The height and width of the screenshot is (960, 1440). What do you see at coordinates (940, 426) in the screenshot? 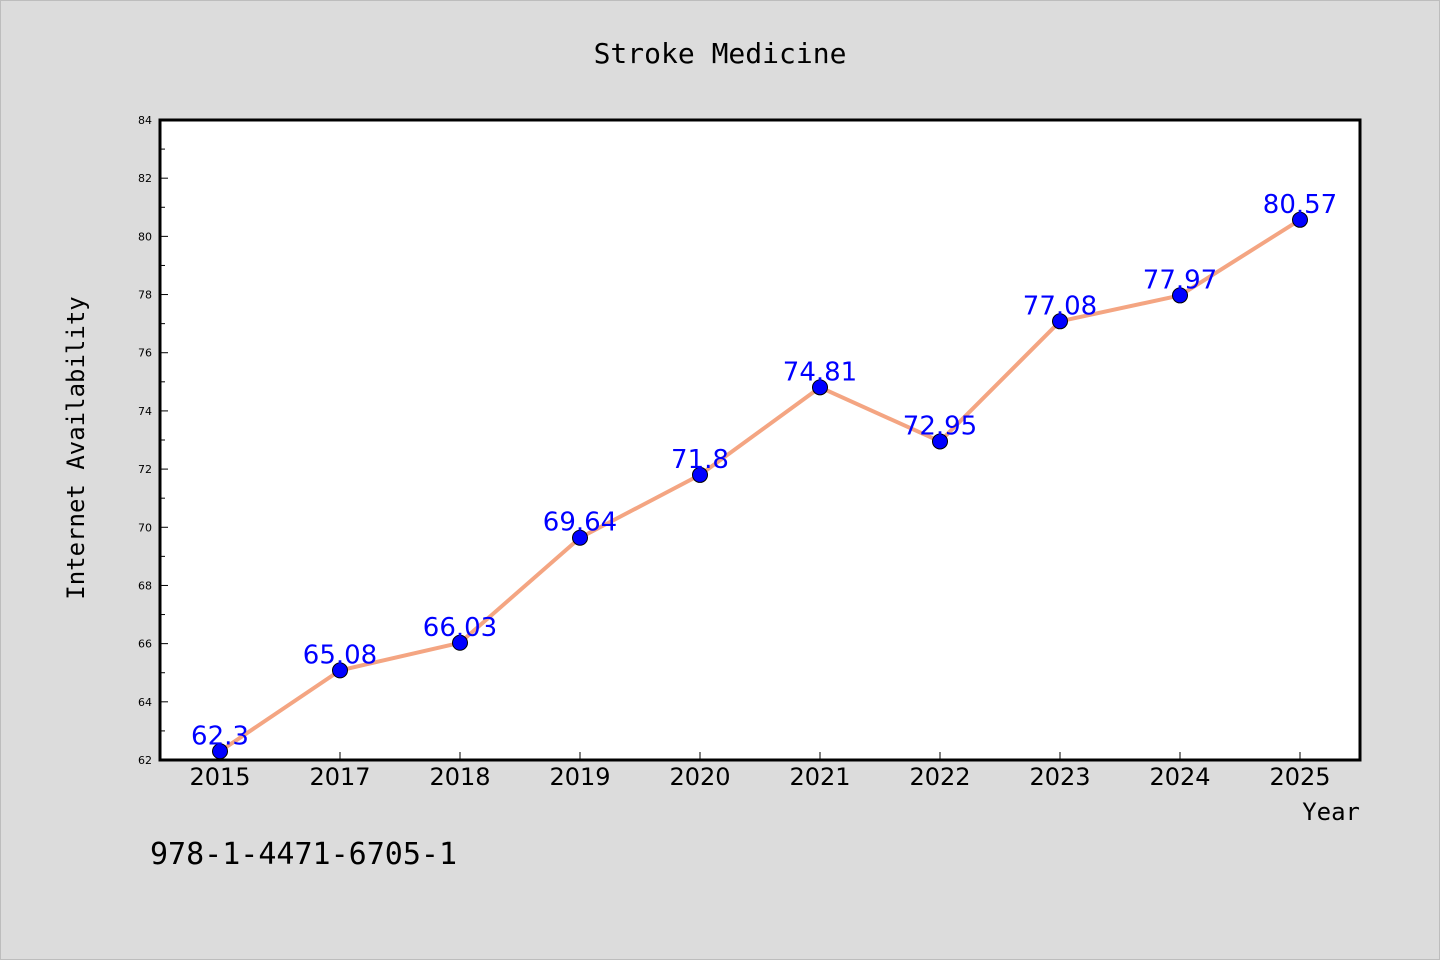
I see `data-label: 72.95` at bounding box center [940, 426].